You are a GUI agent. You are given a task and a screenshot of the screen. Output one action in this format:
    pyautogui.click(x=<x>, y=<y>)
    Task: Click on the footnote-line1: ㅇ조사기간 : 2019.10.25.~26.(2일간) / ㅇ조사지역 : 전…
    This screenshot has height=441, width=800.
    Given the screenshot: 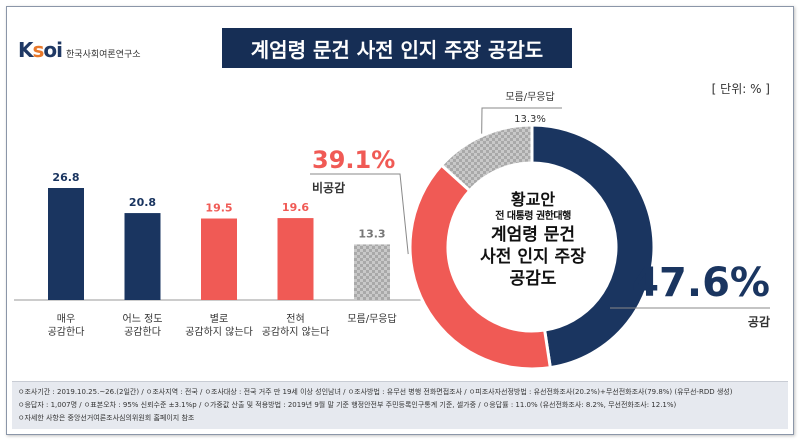 What is the action you would take?
    pyautogui.click(x=375, y=392)
    